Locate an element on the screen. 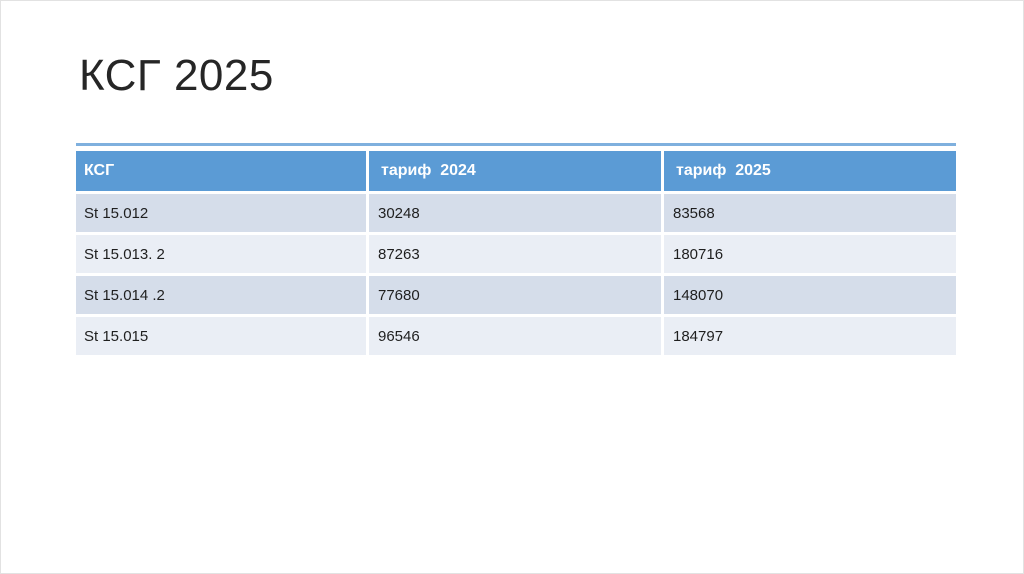 This screenshot has height=574, width=1024. table-cell-tarif-2025: 180716 is located at coordinates (810, 254).